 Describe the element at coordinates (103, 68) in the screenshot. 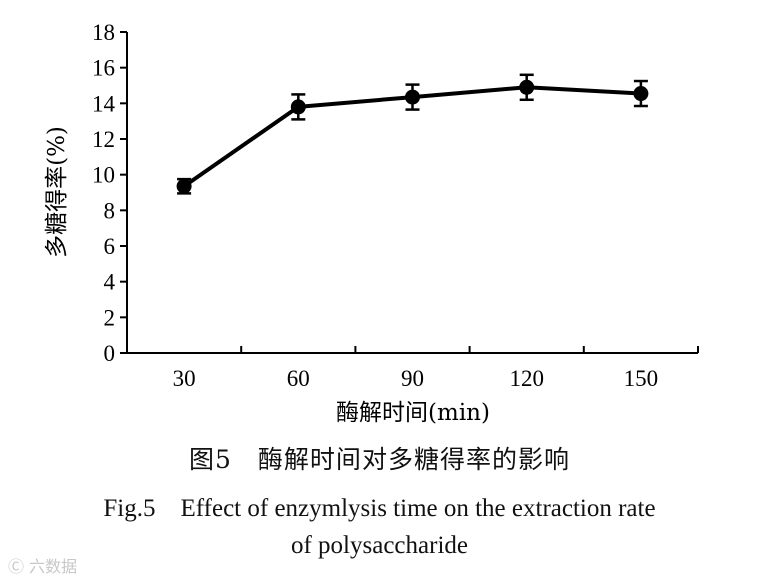

I see `y-tick-label: 16` at that location.